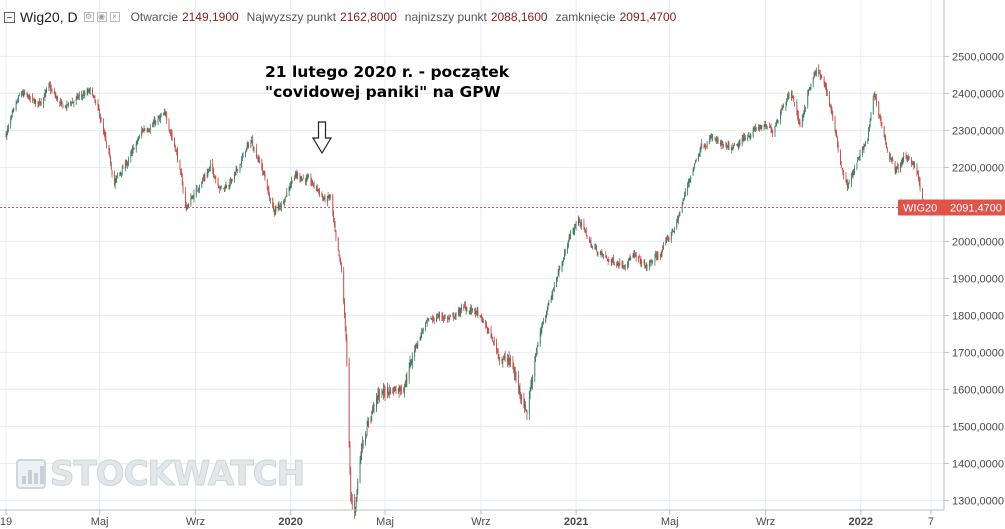 Image resolution: width=1005 pixels, height=529 pixels. I want to click on y-tick-label: 1800,0000, so click(978, 316).